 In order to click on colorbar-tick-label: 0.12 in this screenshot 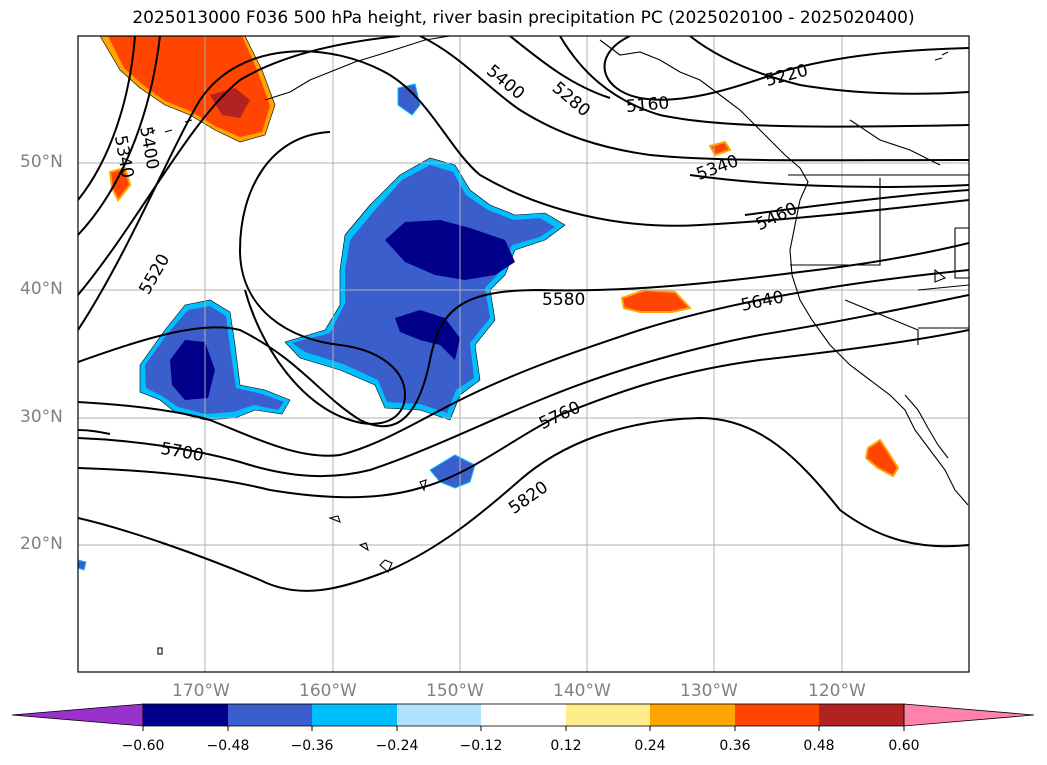, I will do `click(566, 746)`.